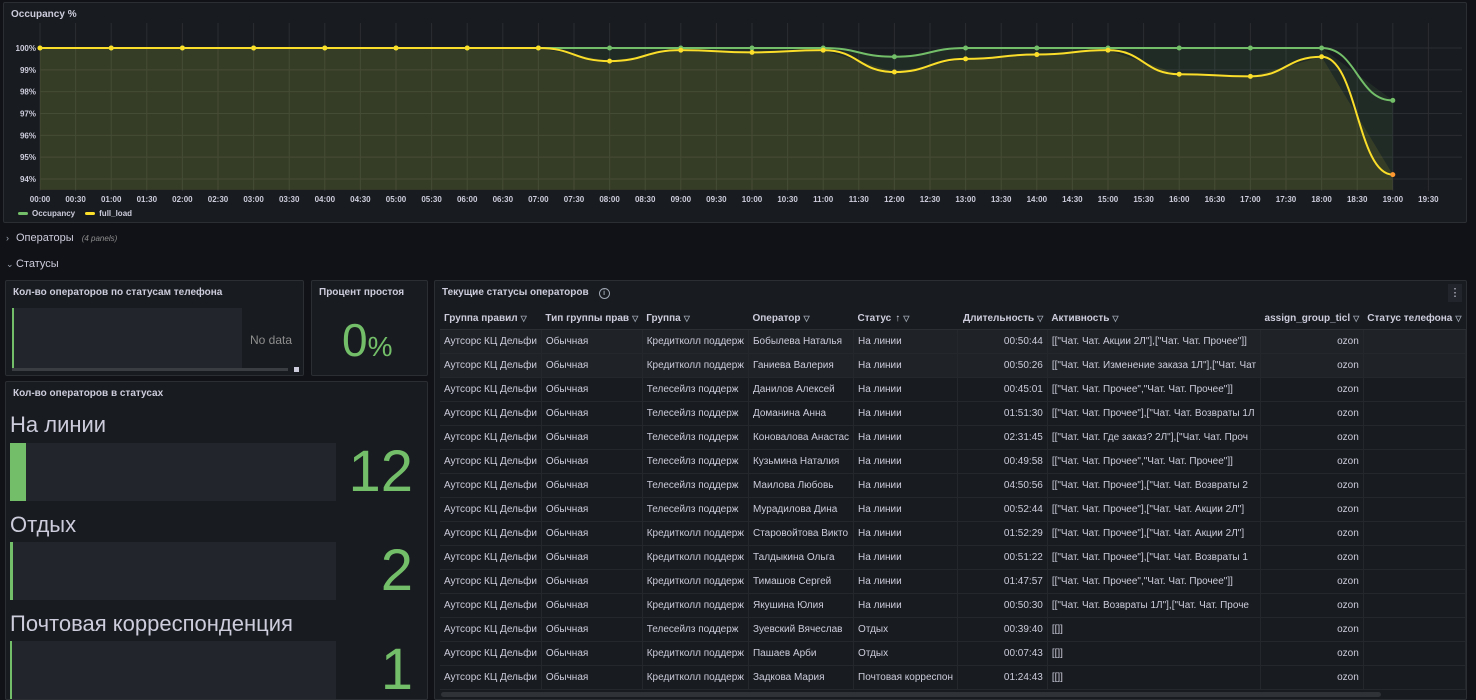 The image size is (1476, 700). I want to click on x-tick-label: 00:00, so click(40, 199).